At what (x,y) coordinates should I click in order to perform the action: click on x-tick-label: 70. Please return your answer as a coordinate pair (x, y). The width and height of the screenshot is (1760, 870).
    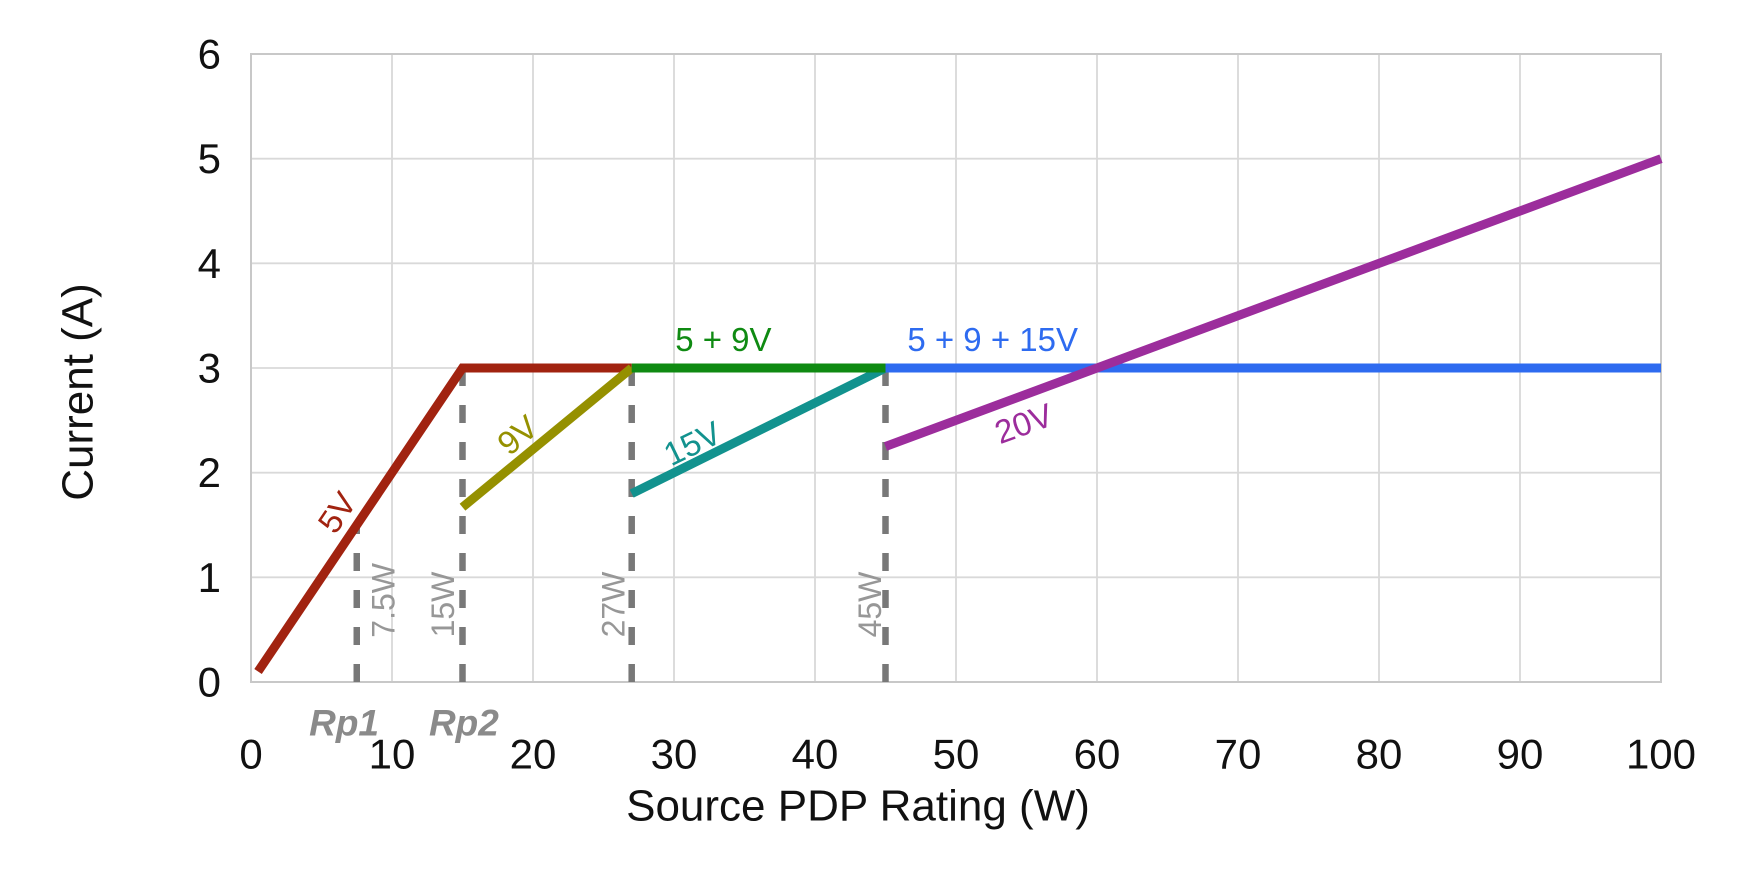
    Looking at the image, I should click on (1238, 754).